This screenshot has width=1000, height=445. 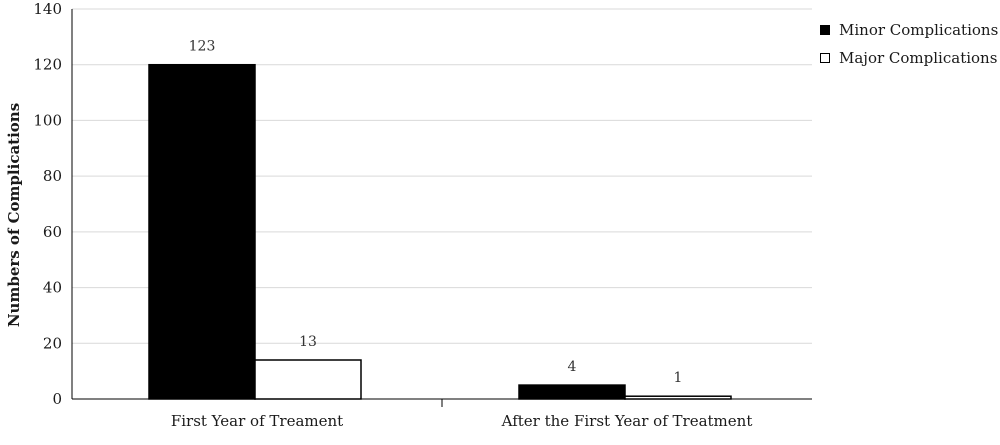 I want to click on y-tick-label: 140, so click(x=47, y=9).